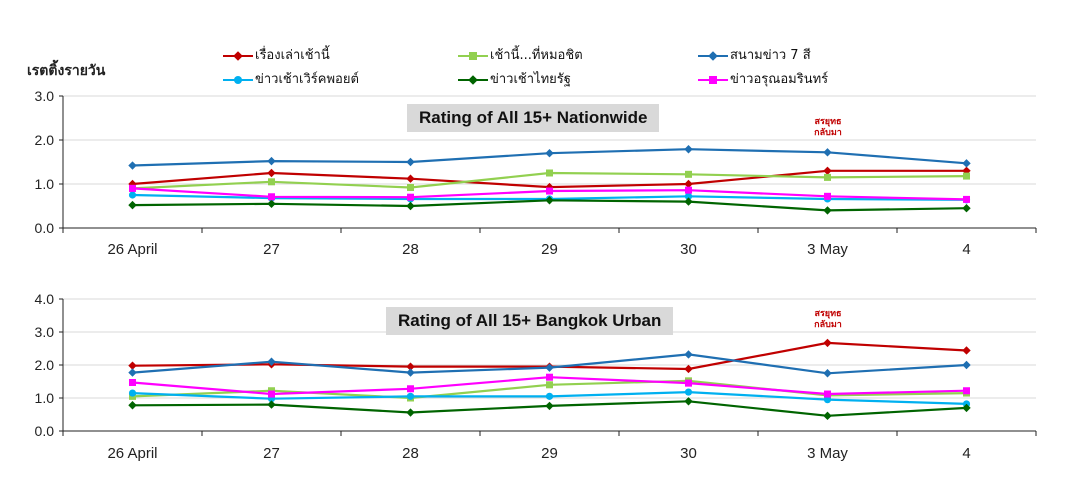 This screenshot has width=1071, height=487. I want to click on y-axis-label: เรตติ้งรายวัน, so click(66, 71).